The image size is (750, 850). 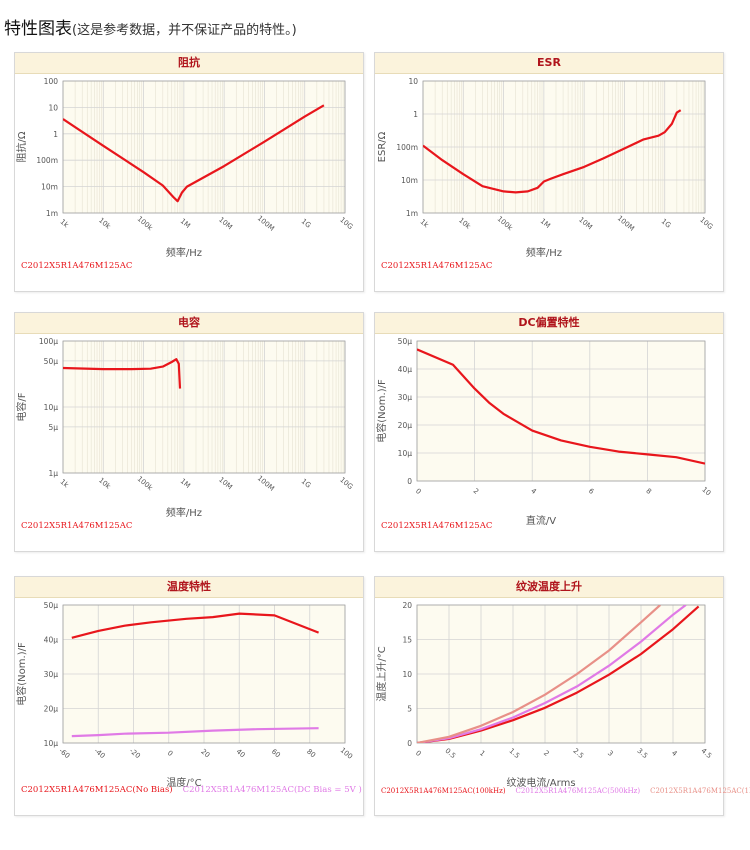 I want to click on x-tick-label: 3, so click(x=610, y=753).